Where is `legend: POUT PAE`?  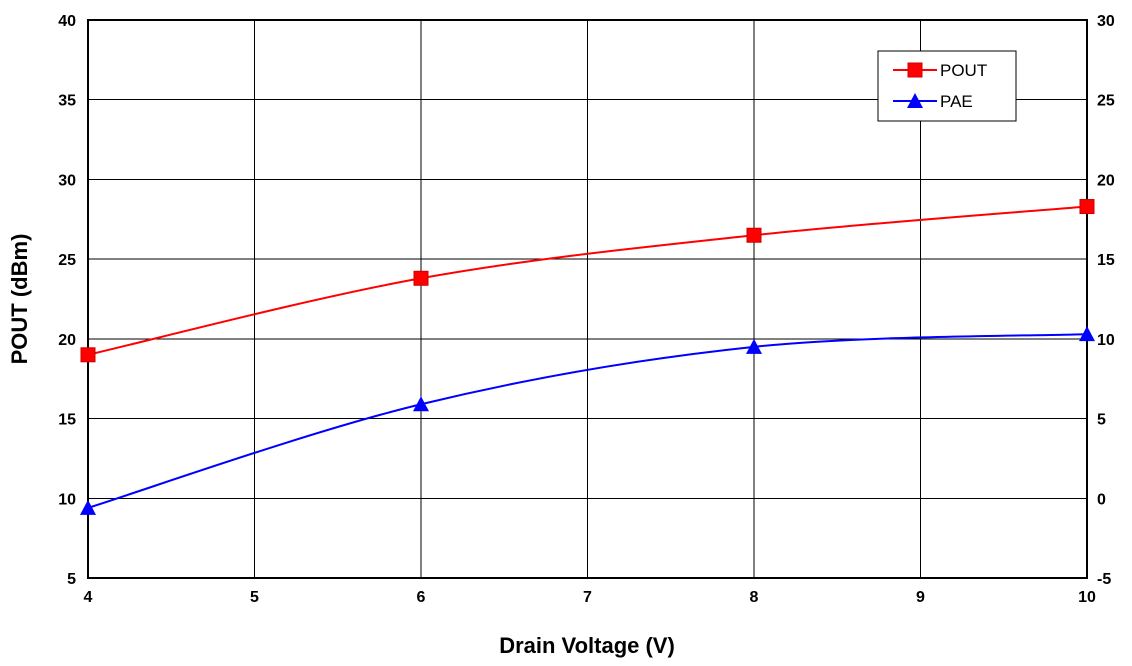
legend: POUT PAE is located at coordinates (947, 86).